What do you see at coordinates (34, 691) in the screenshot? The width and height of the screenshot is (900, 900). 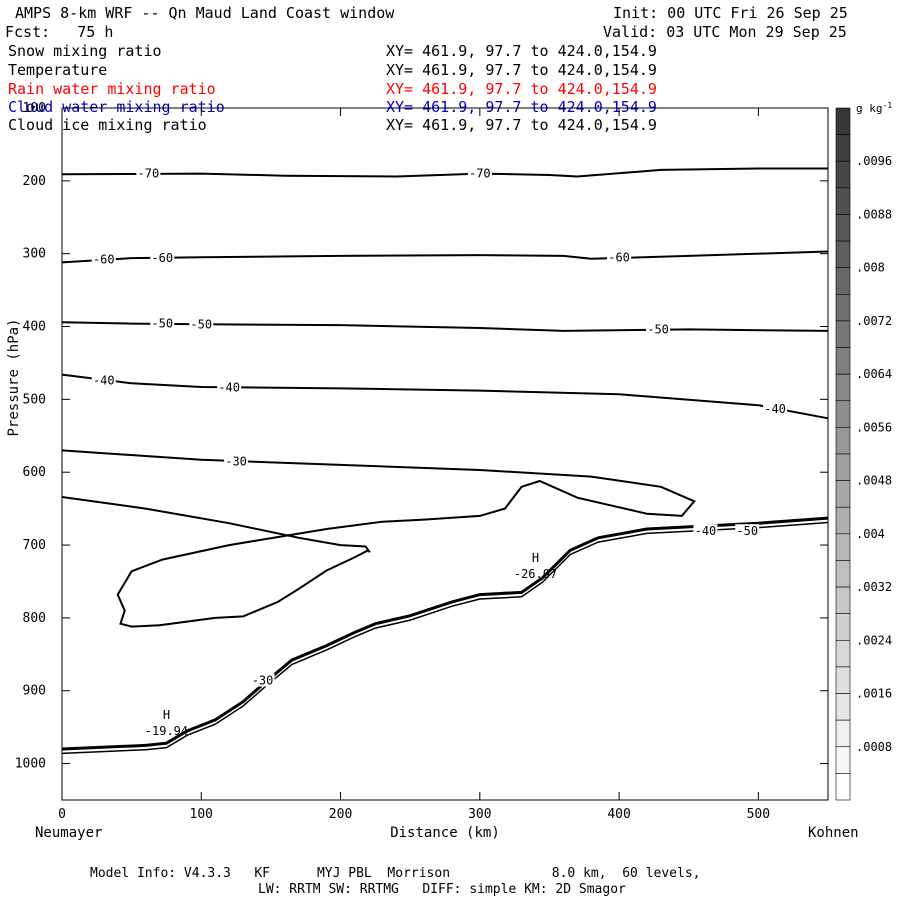 I see `y-tick-label: 900` at bounding box center [34, 691].